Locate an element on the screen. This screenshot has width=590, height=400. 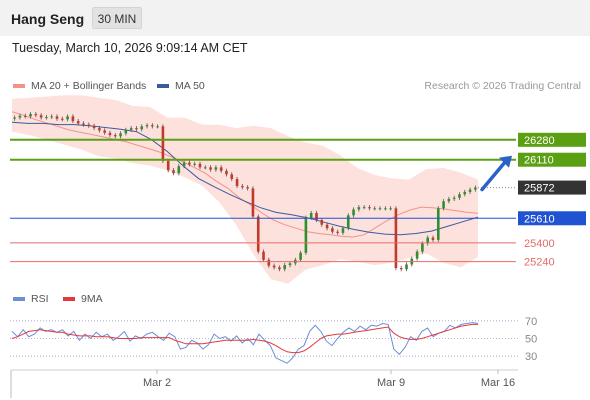
resistance-label: 26280 is located at coordinates (539, 141).